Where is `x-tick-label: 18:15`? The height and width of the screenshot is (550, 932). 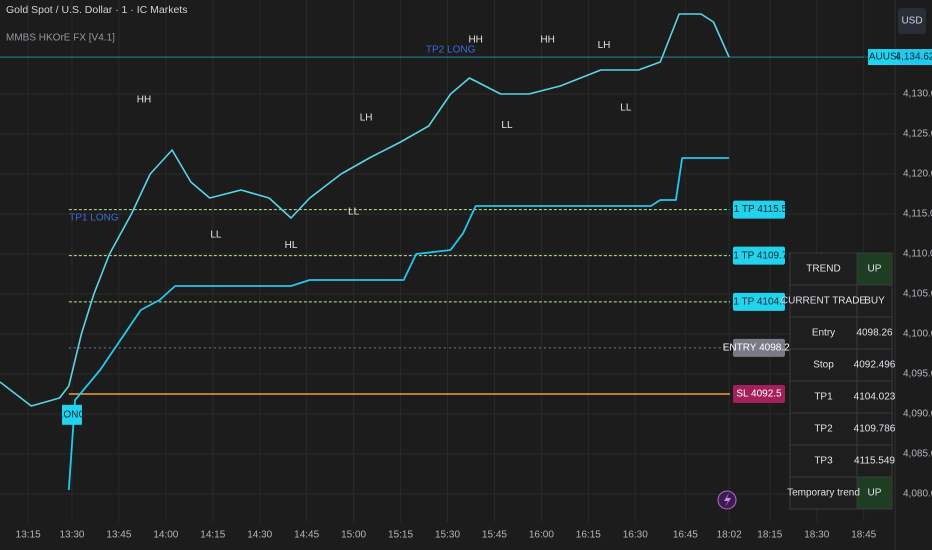
x-tick-label: 18:15 is located at coordinates (769, 535).